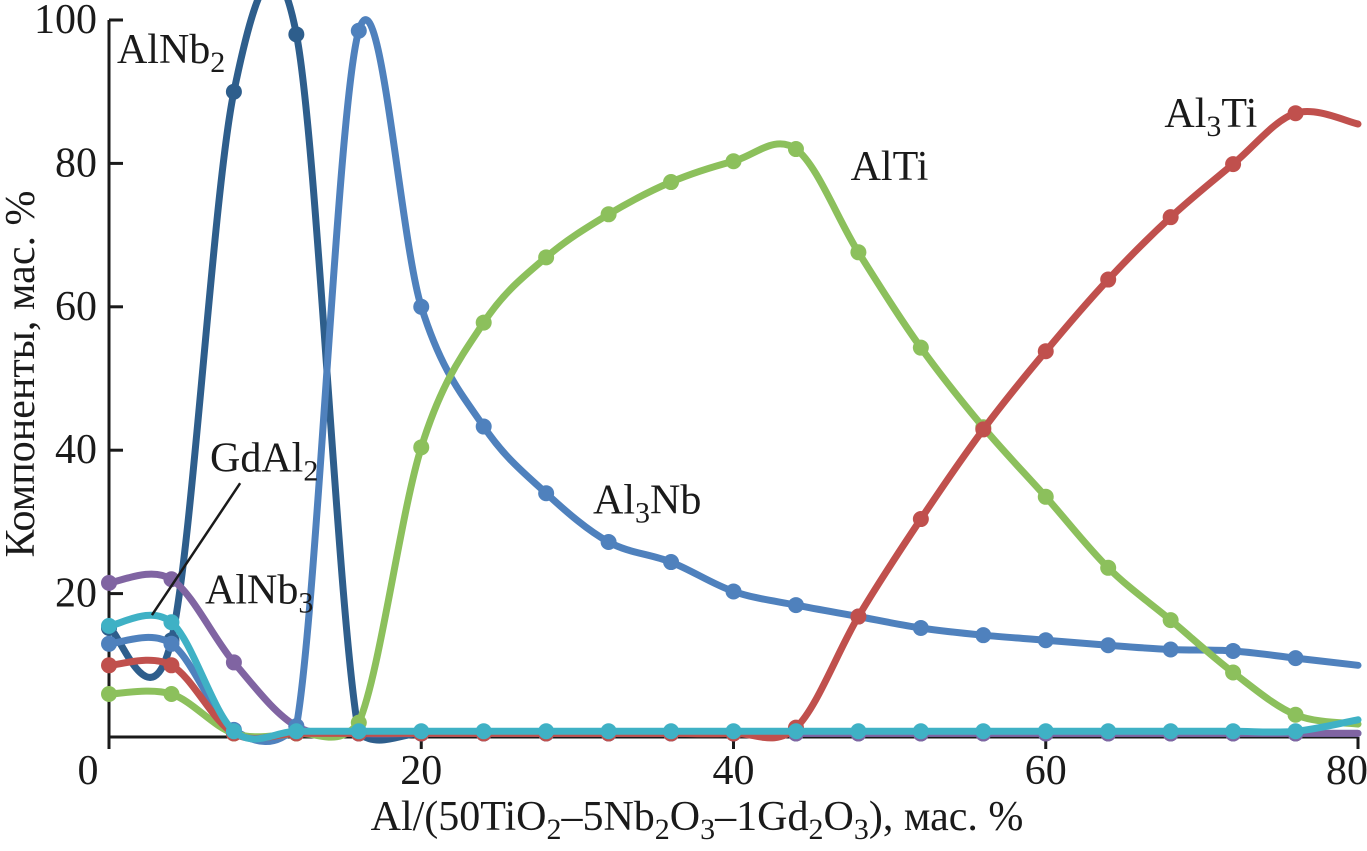 The image size is (1367, 851). I want to click on x-tick-label: 0, so click(88, 771).